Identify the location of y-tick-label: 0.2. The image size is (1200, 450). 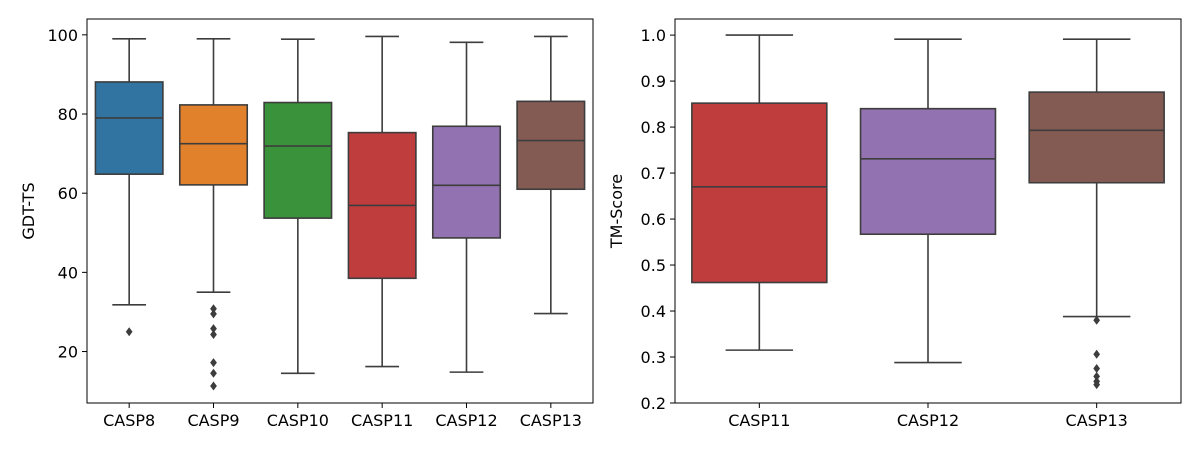
(653, 403).